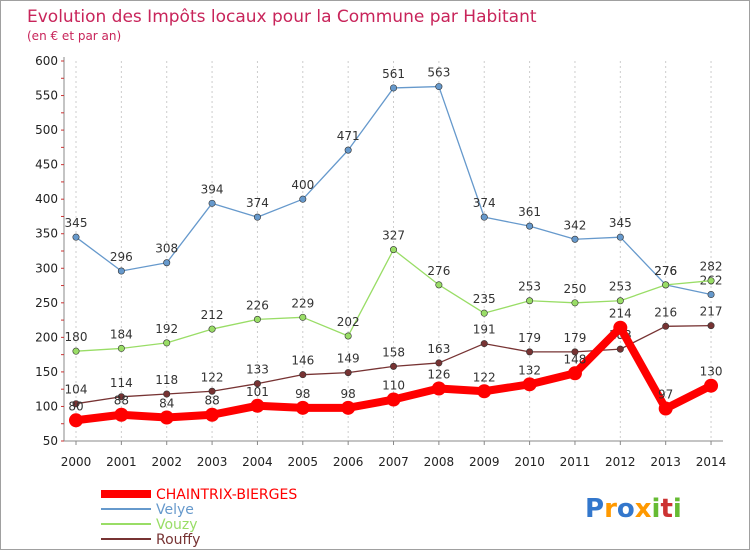  What do you see at coordinates (166, 329) in the screenshot?
I see `data-label: 192` at bounding box center [166, 329].